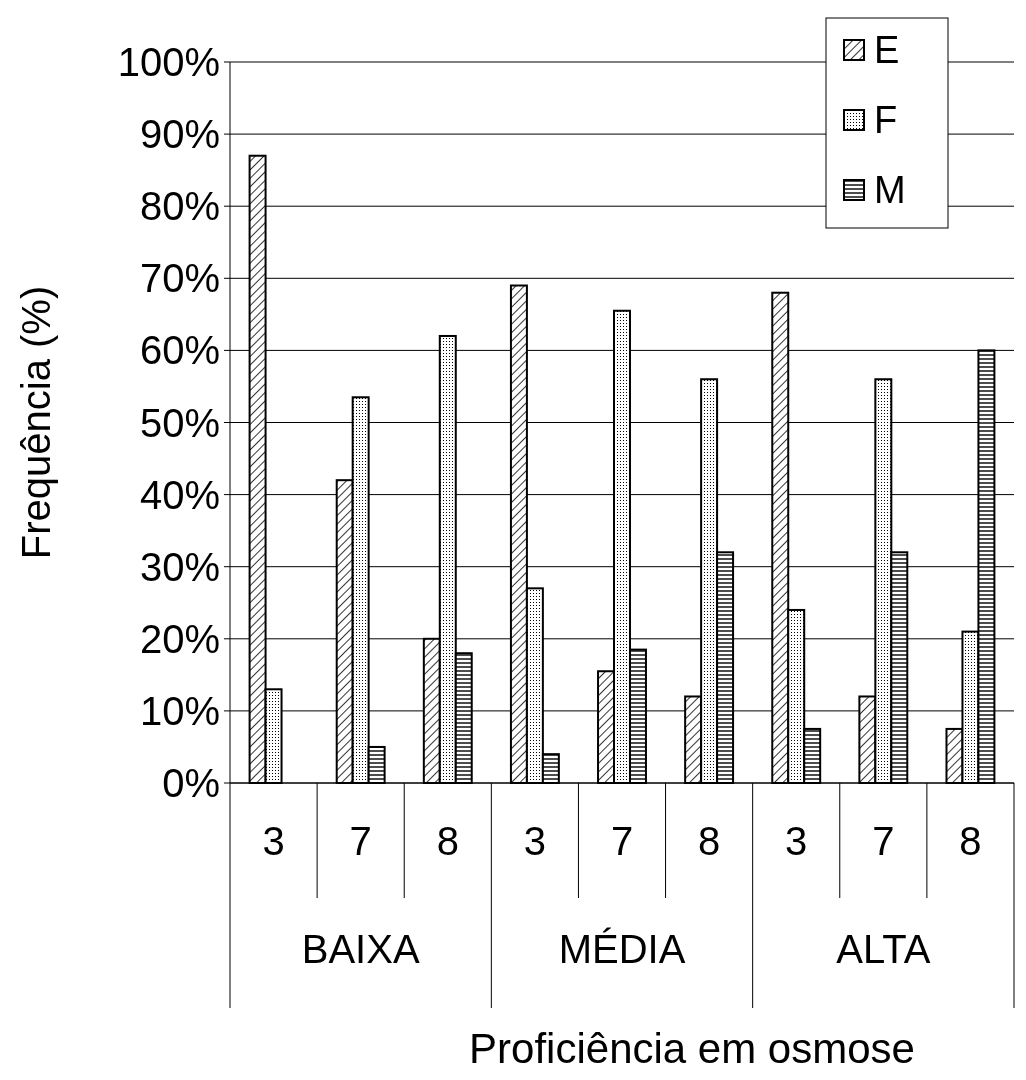  I want to click on y-tick-label: 60%, so click(179, 350).